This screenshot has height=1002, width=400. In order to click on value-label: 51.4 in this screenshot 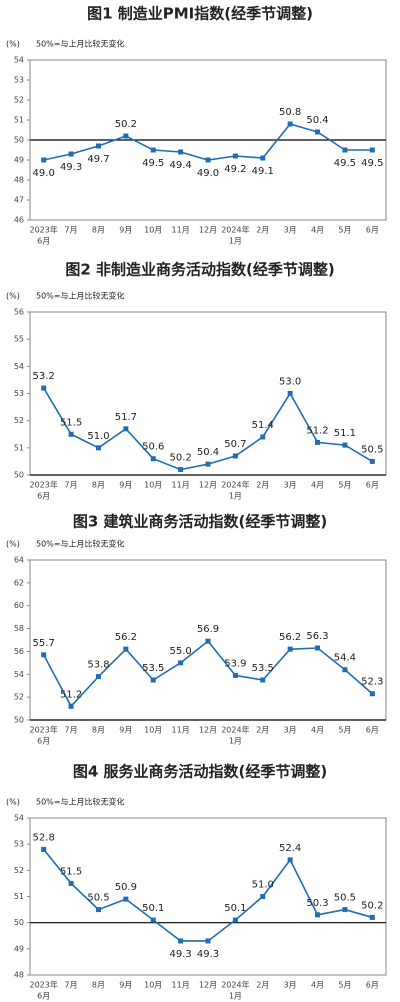, I will do `click(263, 425)`.